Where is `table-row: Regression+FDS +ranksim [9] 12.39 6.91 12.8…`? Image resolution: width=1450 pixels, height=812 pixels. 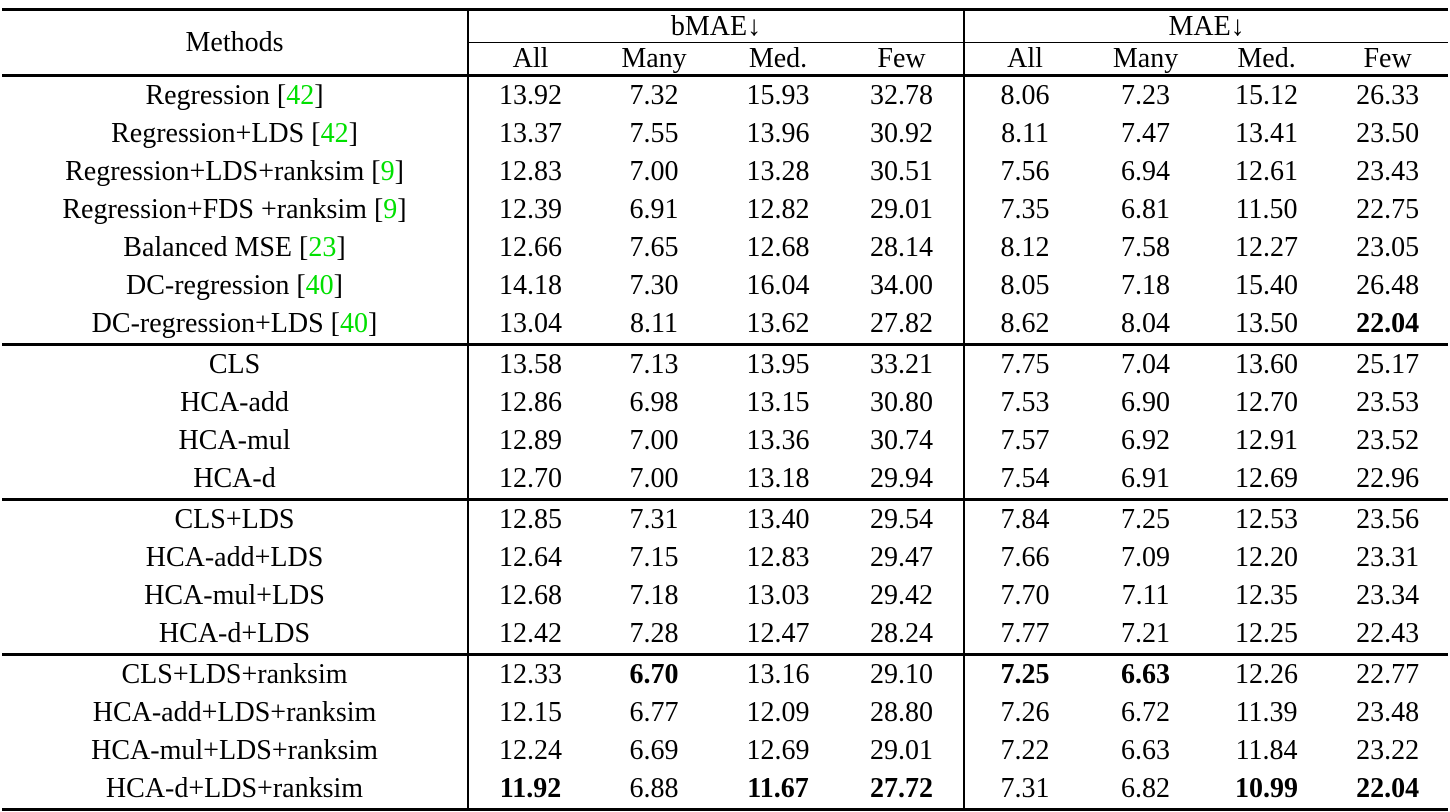 table-row: Regression+FDS +ranksim [9] 12.39 6.91 12.8… is located at coordinates (725, 210).